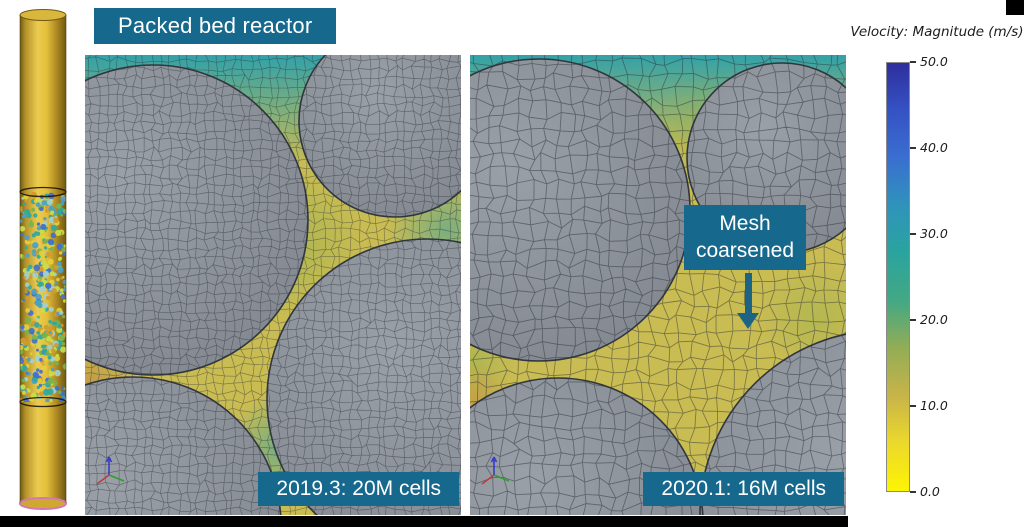 The height and width of the screenshot is (527, 1024). Describe the element at coordinates (745, 237) in the screenshot. I see `mesh-coarsened-callout: Mesh coarsened` at that location.